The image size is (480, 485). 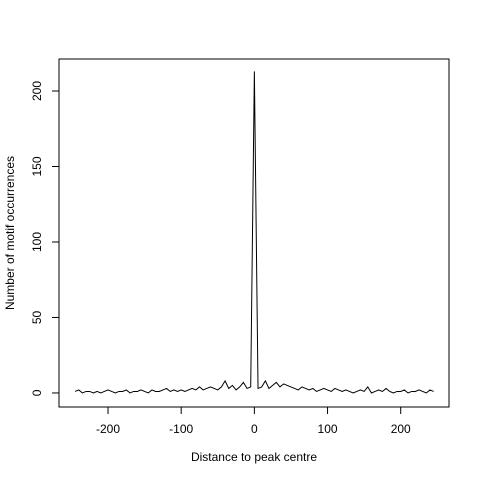 I want to click on y-tick-label: 150, so click(x=37, y=166).